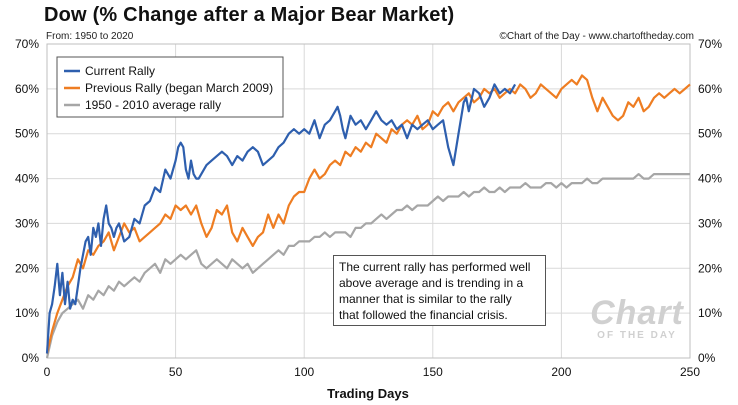 This screenshot has height=405, width=738. I want to click on y-tick-label-left: 50%, so click(27, 134).